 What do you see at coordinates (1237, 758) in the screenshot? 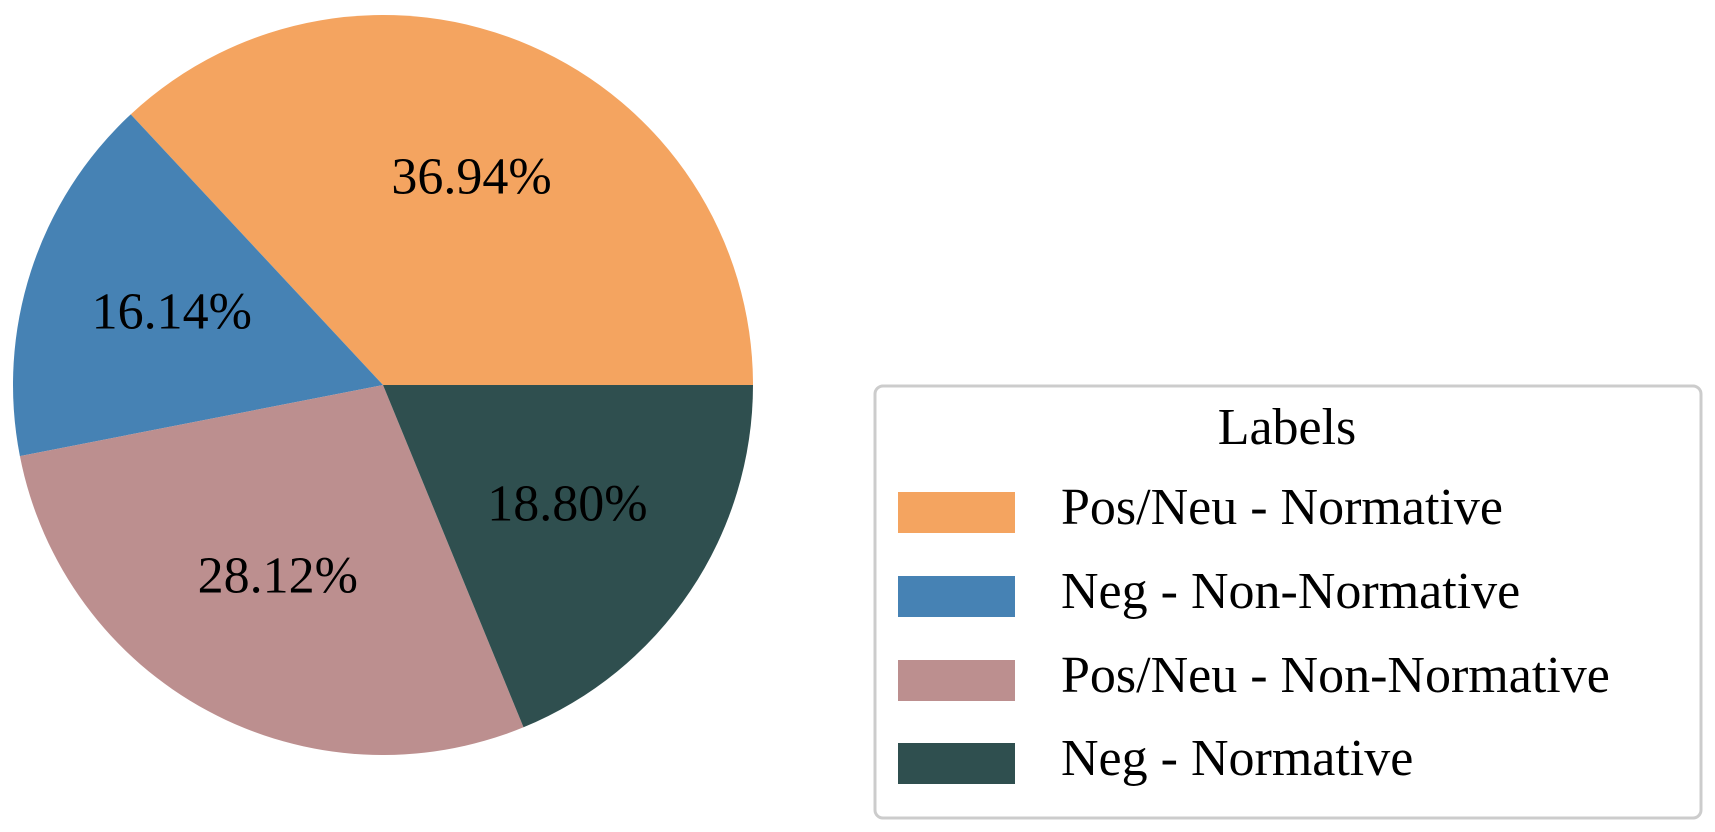
I see `legend-label: Neg - Normative` at bounding box center [1237, 758].